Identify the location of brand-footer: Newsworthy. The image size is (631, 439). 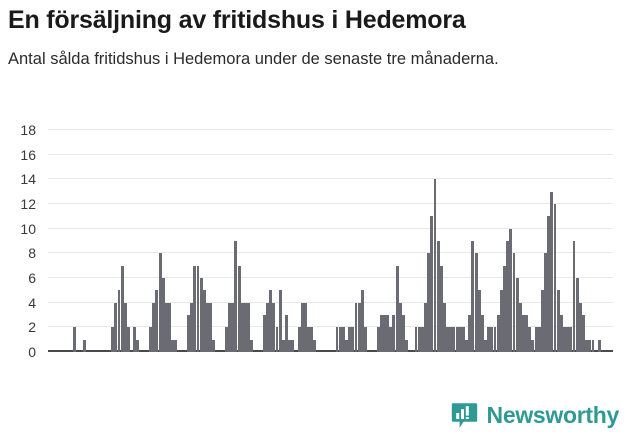
(535, 415).